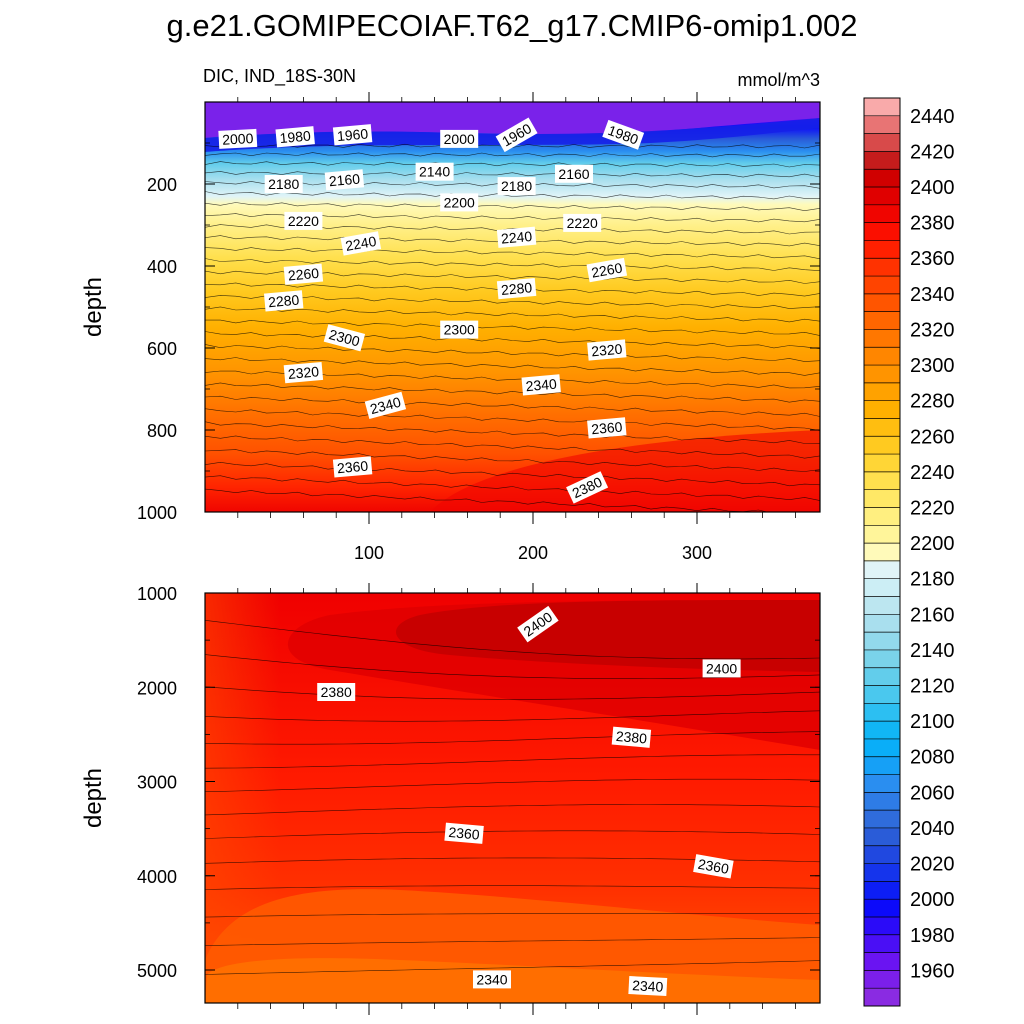  What do you see at coordinates (492, 979) in the screenshot?
I see `contour-label: 2340` at bounding box center [492, 979].